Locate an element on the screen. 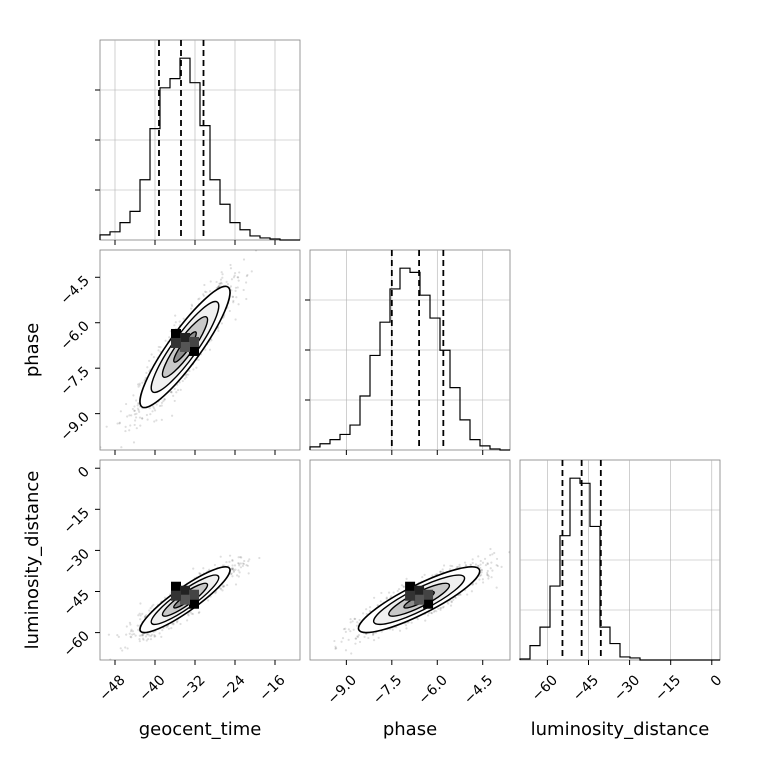  x-tick-label: −45 is located at coordinates (586, 688).